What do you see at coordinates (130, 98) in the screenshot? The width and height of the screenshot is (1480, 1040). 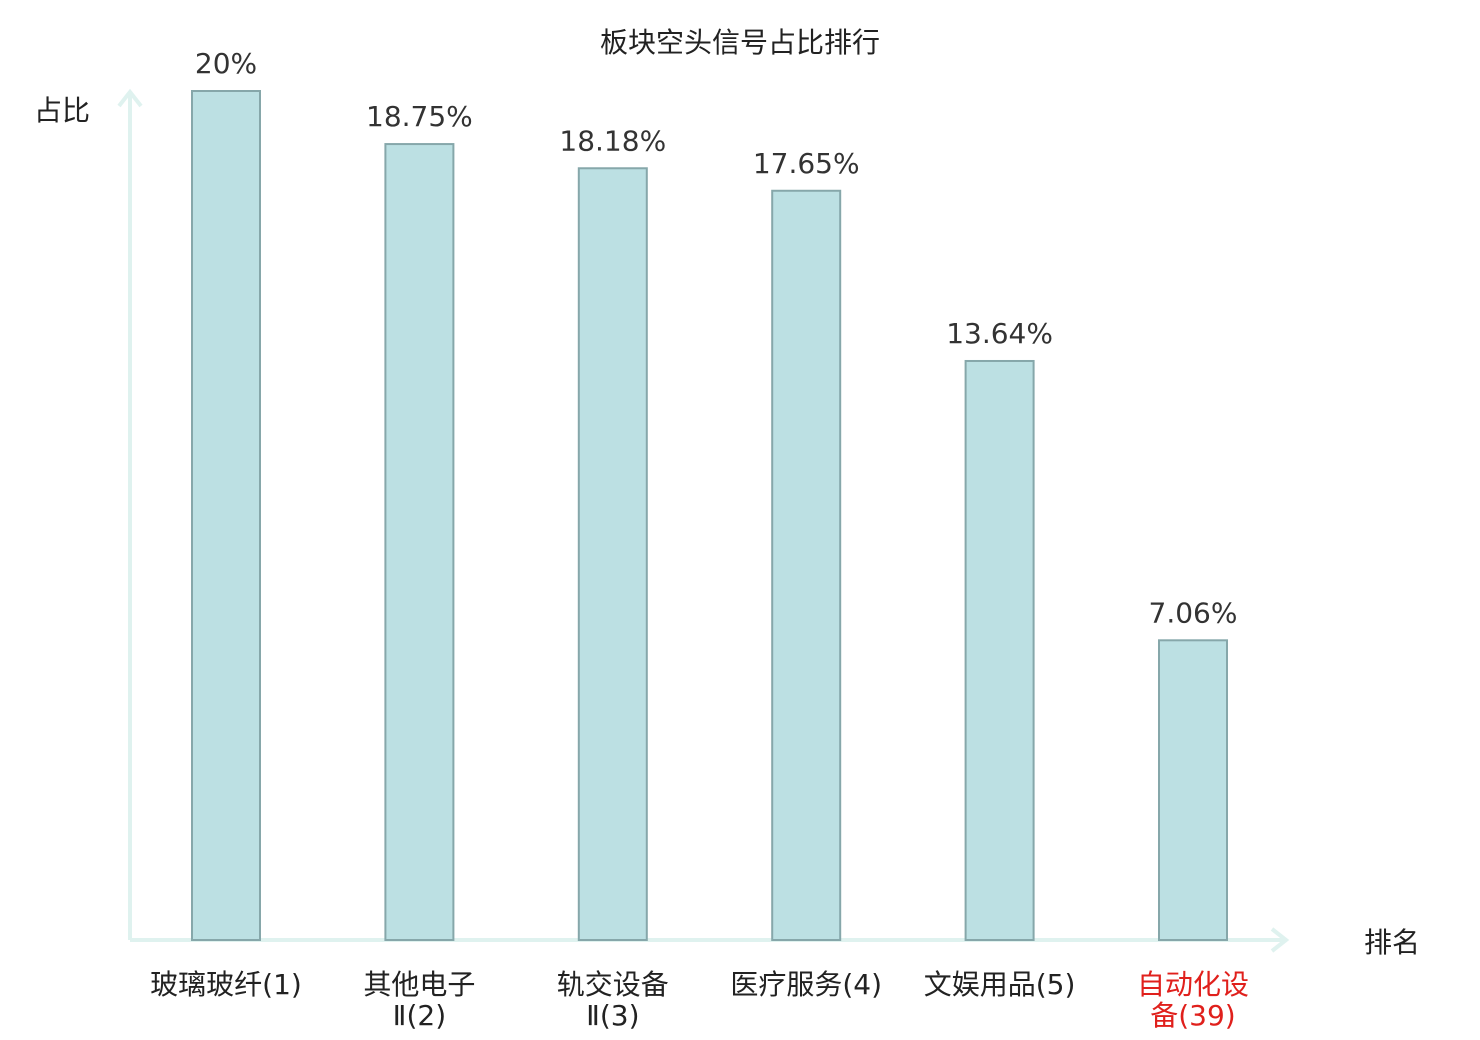 I see `y-axis-arrow` at bounding box center [130, 98].